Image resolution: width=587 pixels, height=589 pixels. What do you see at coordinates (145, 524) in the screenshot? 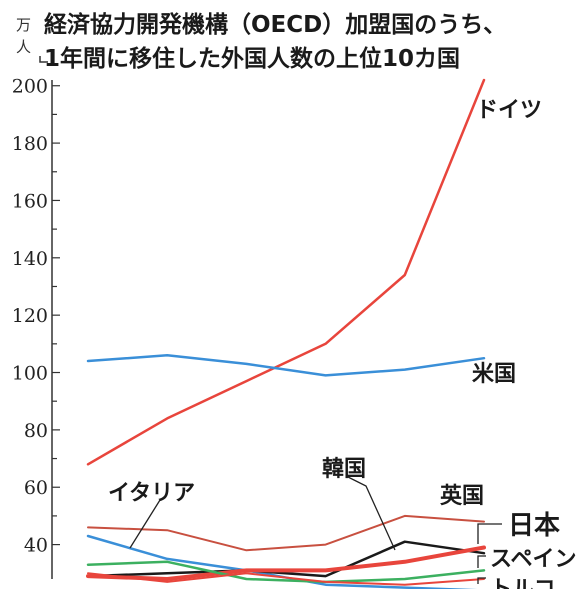
I see `leader-italy` at bounding box center [145, 524].